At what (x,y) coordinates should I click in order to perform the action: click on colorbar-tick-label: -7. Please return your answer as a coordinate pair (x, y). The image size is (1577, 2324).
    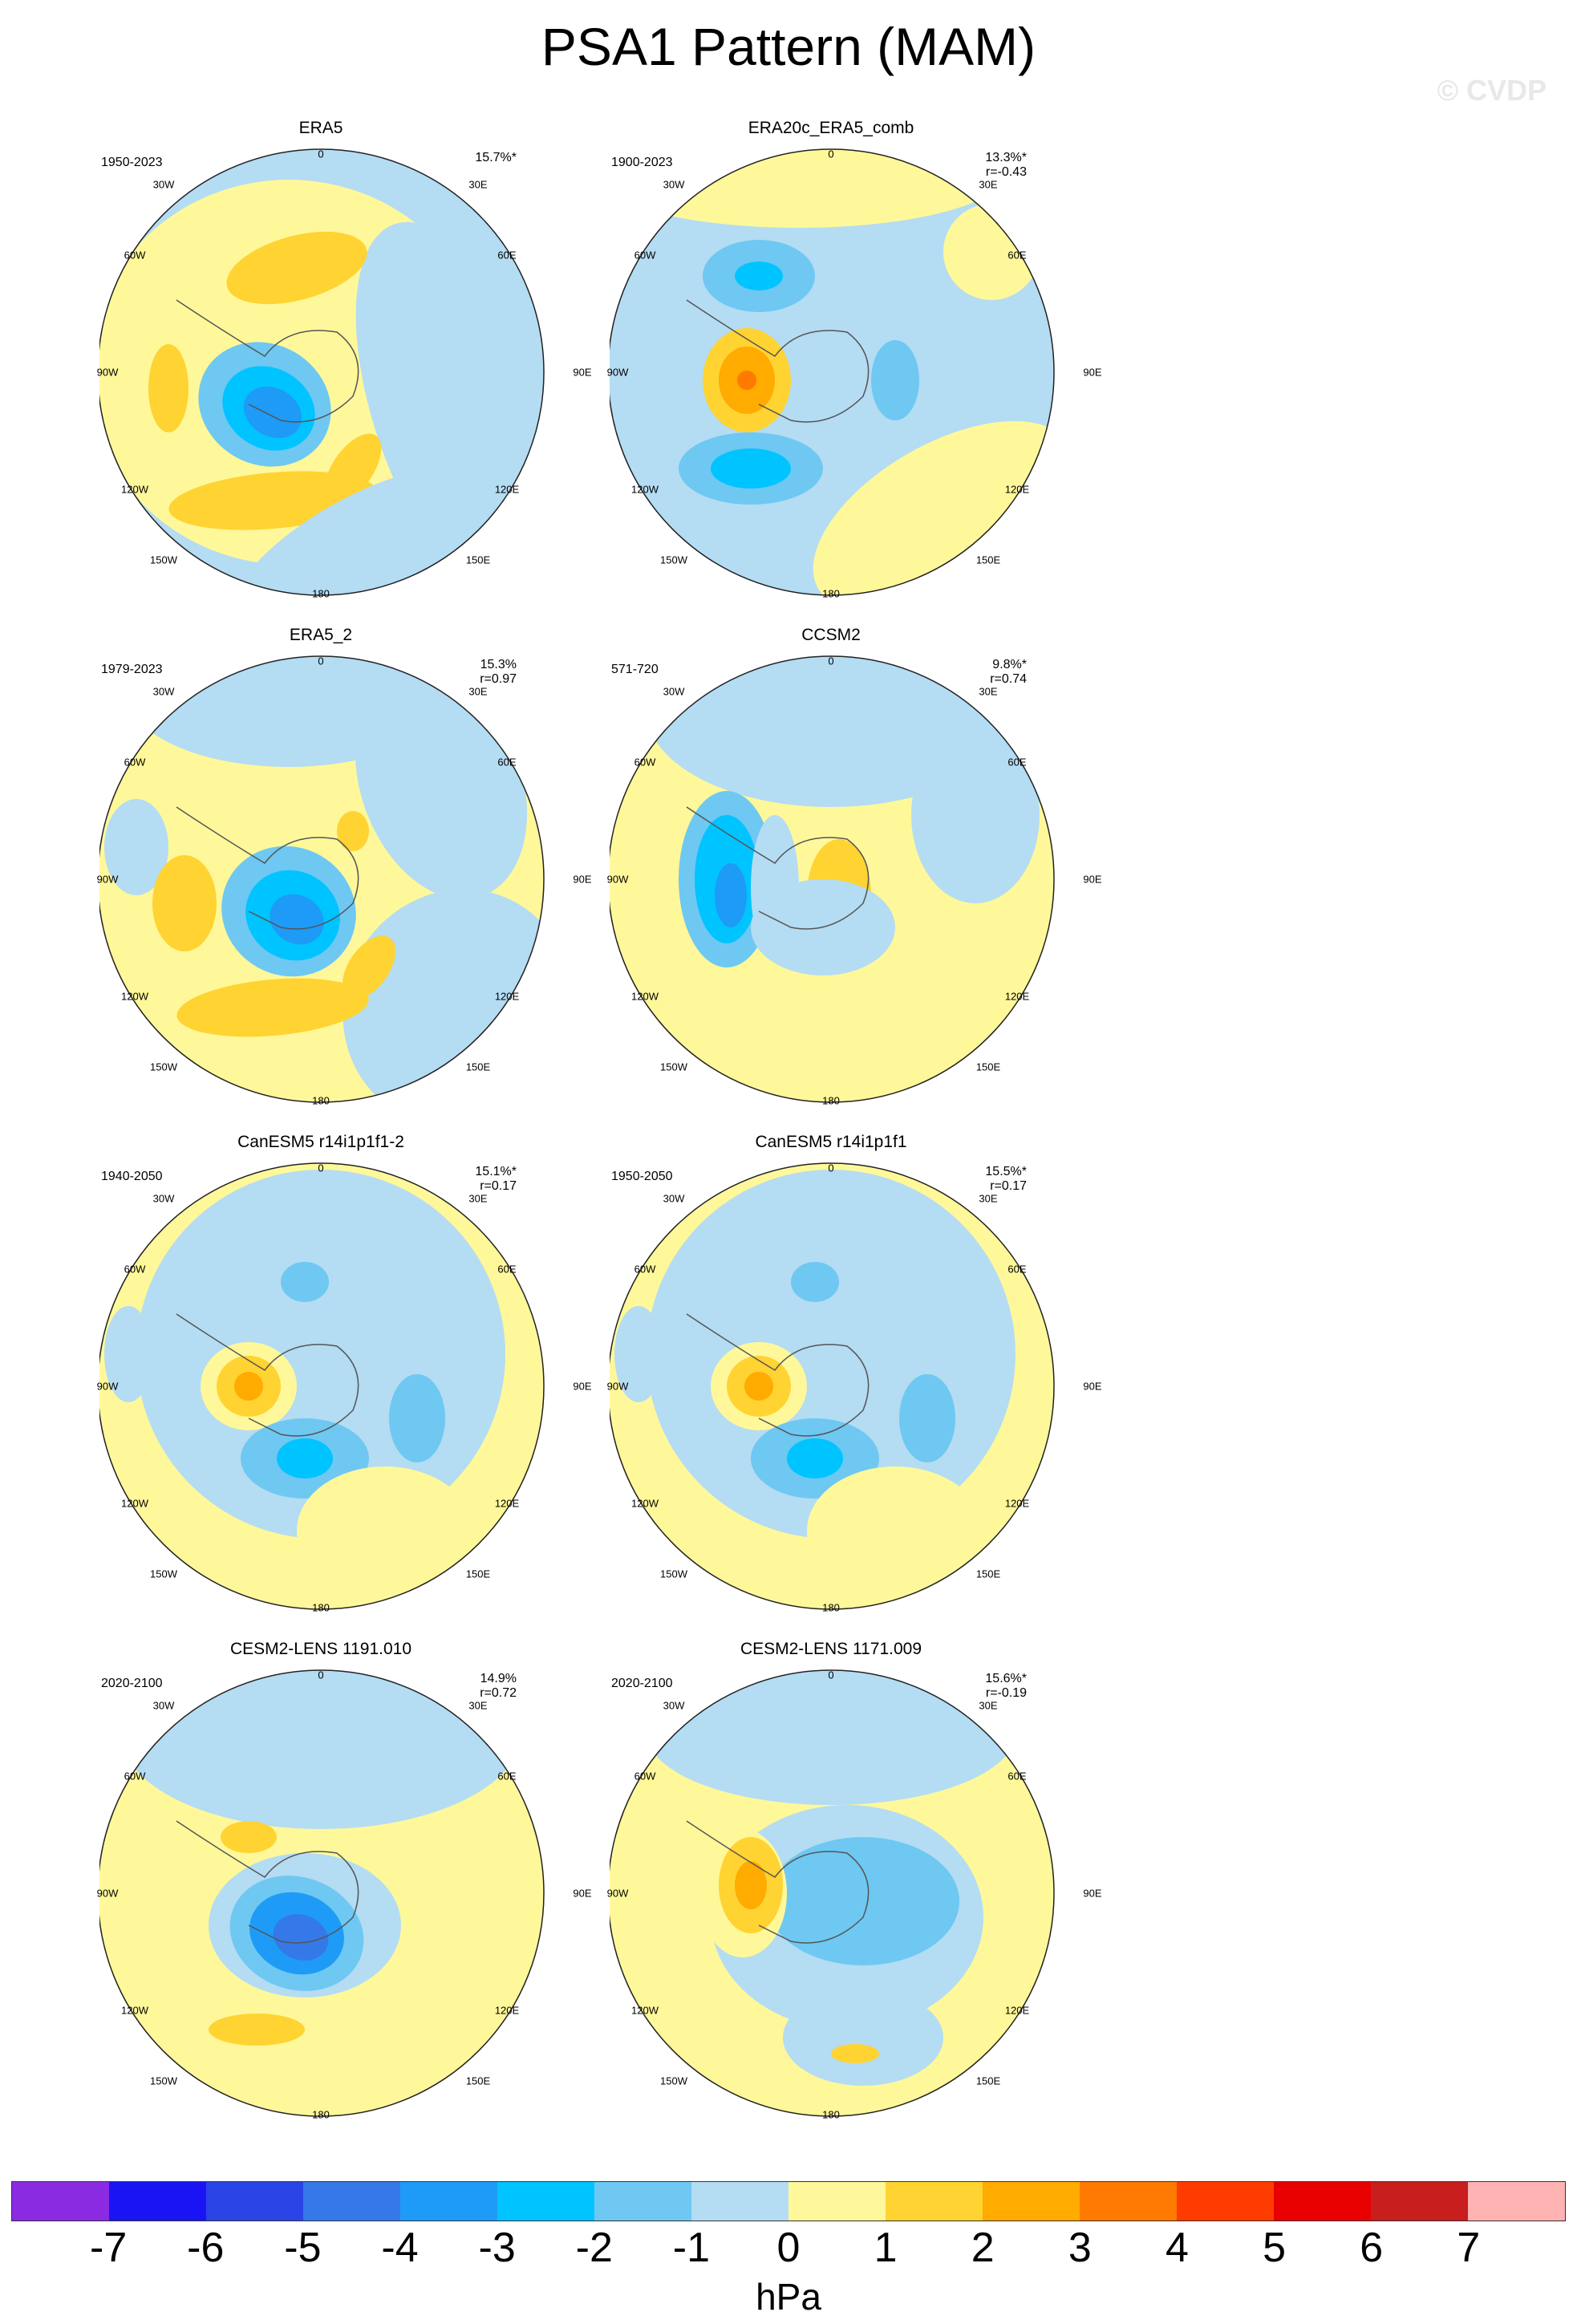
    Looking at the image, I should click on (109, 2248).